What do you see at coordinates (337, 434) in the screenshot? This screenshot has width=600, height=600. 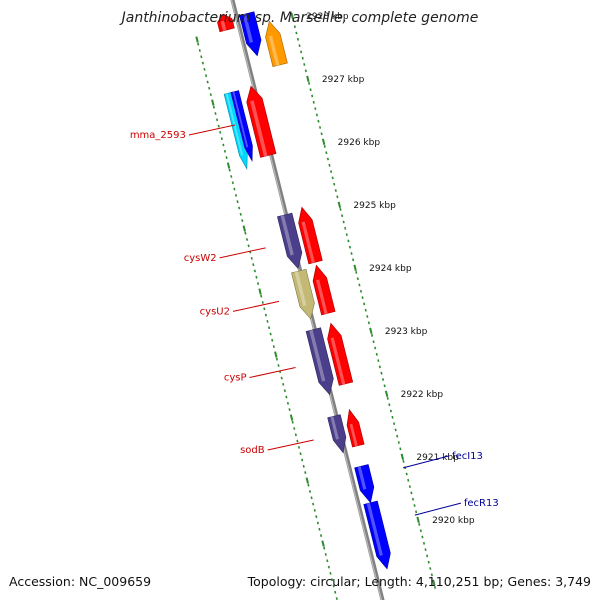 I see `gene-sodB-purple` at bounding box center [337, 434].